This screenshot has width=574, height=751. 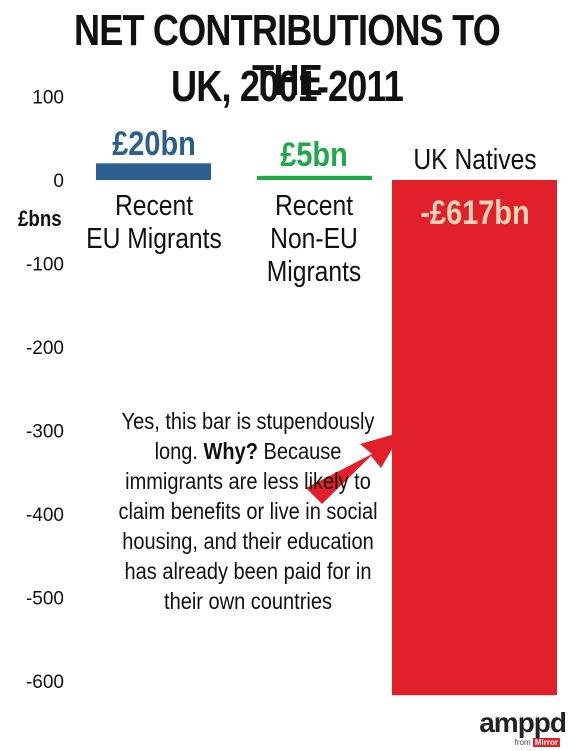 I want to click on chart-title-line-1: NET CONTRIBUTIONS TO THE, so click(x=287, y=55).